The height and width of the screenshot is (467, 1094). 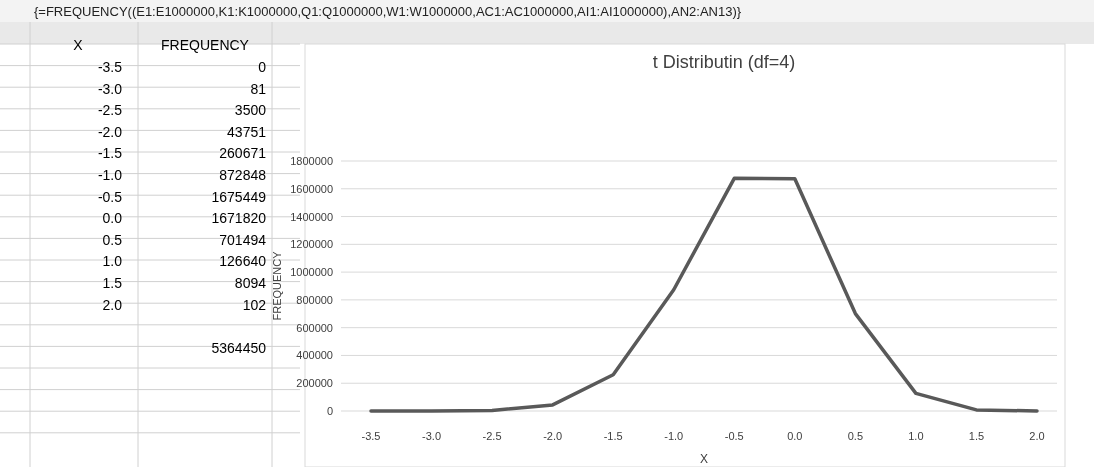 I want to click on x-tick-label: -1.0, so click(x=674, y=436).